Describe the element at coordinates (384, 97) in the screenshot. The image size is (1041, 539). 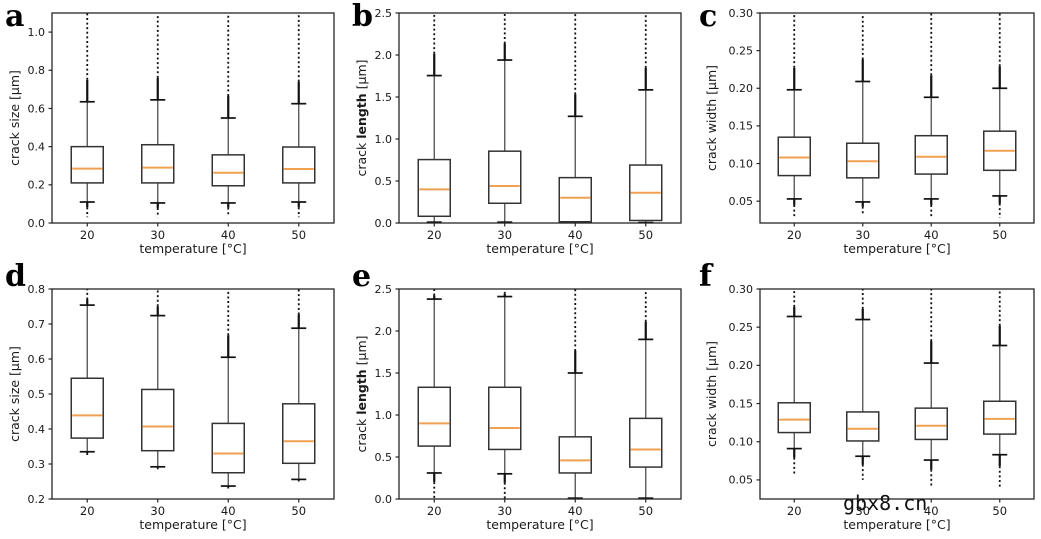
I see `y-tick-label: 1.5` at that location.